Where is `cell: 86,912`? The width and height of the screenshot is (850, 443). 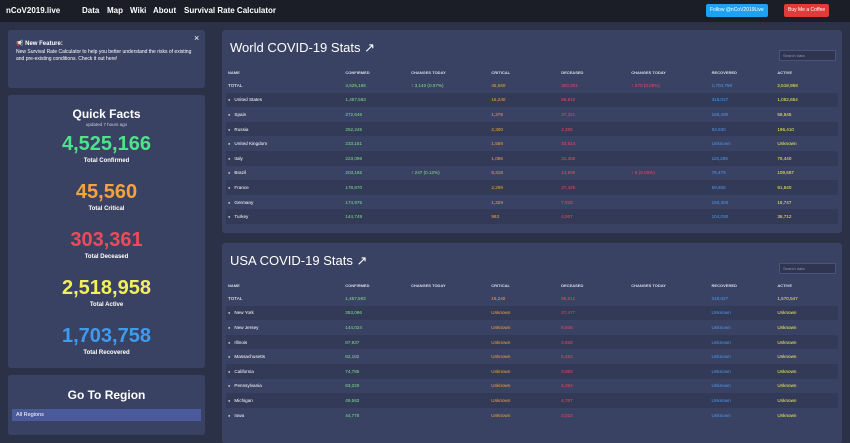
cell: 86,912 is located at coordinates (568, 298).